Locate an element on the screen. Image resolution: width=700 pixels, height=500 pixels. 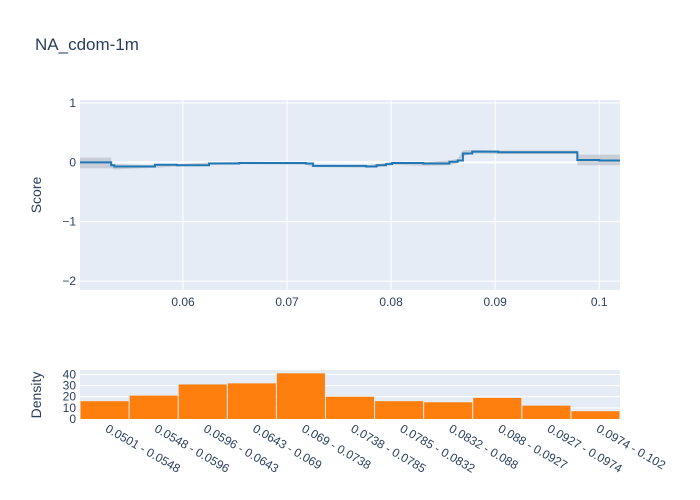
confidence-band is located at coordinates (350, 159).